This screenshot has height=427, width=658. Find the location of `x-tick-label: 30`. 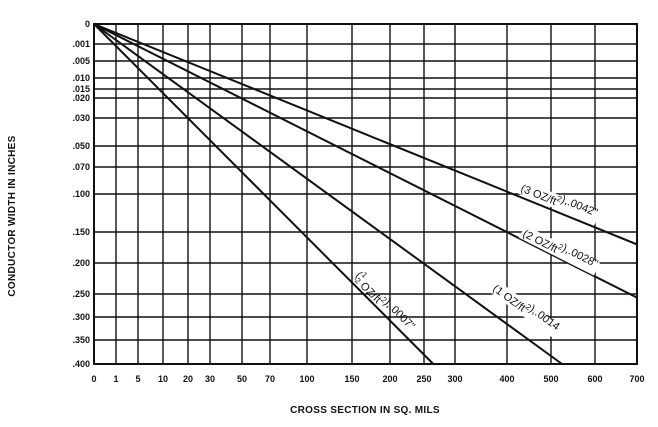

x-tick-label: 30 is located at coordinates (210, 379).